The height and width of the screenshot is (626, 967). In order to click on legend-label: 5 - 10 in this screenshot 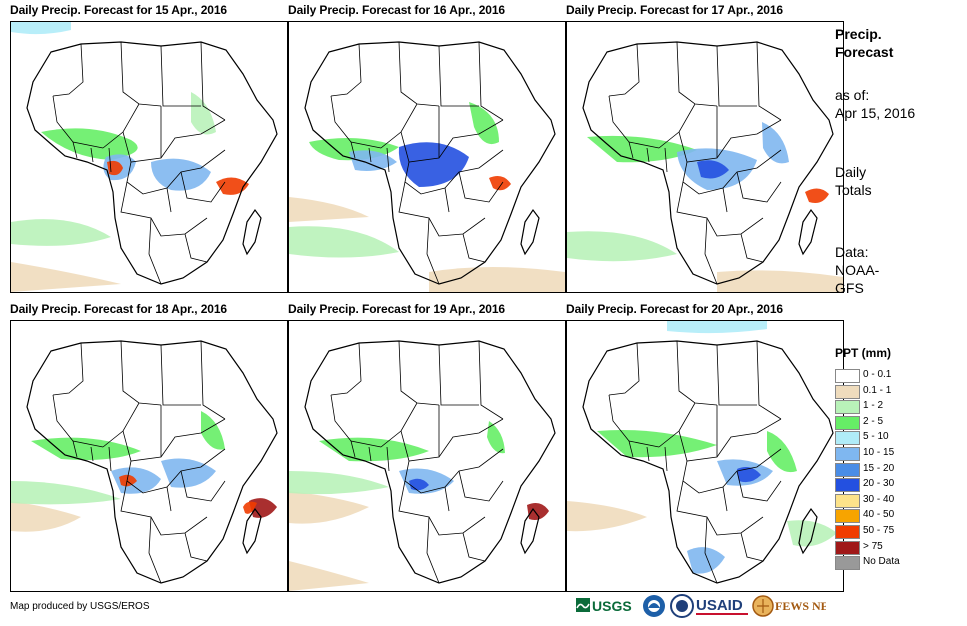, I will do `click(876, 437)`.